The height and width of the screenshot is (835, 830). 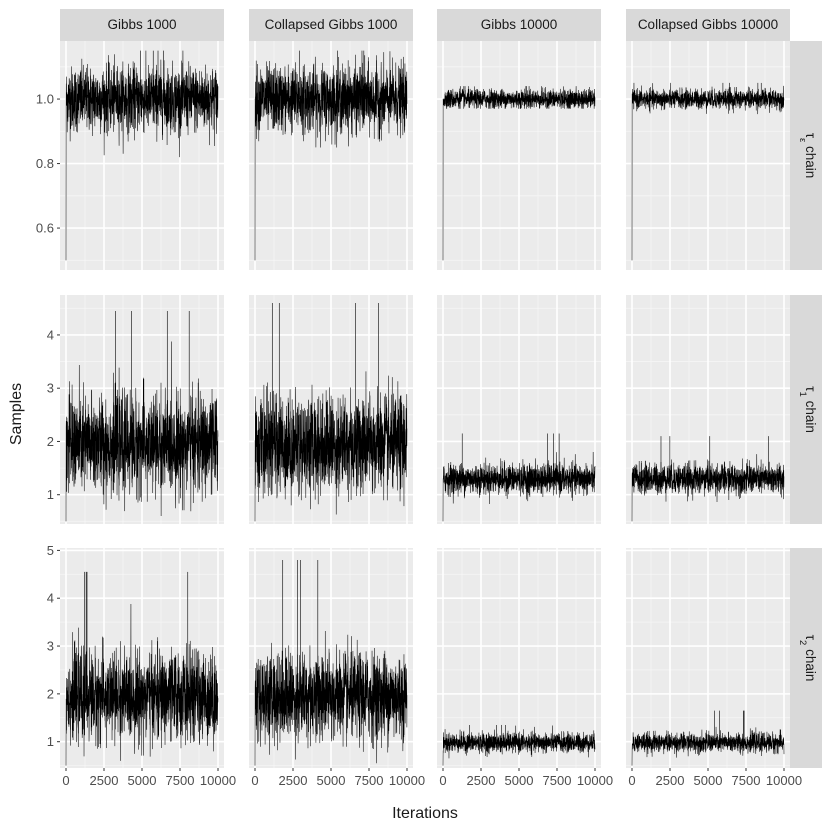 What do you see at coordinates (16, 414) in the screenshot?
I see `y-axis-title: Samples` at bounding box center [16, 414].